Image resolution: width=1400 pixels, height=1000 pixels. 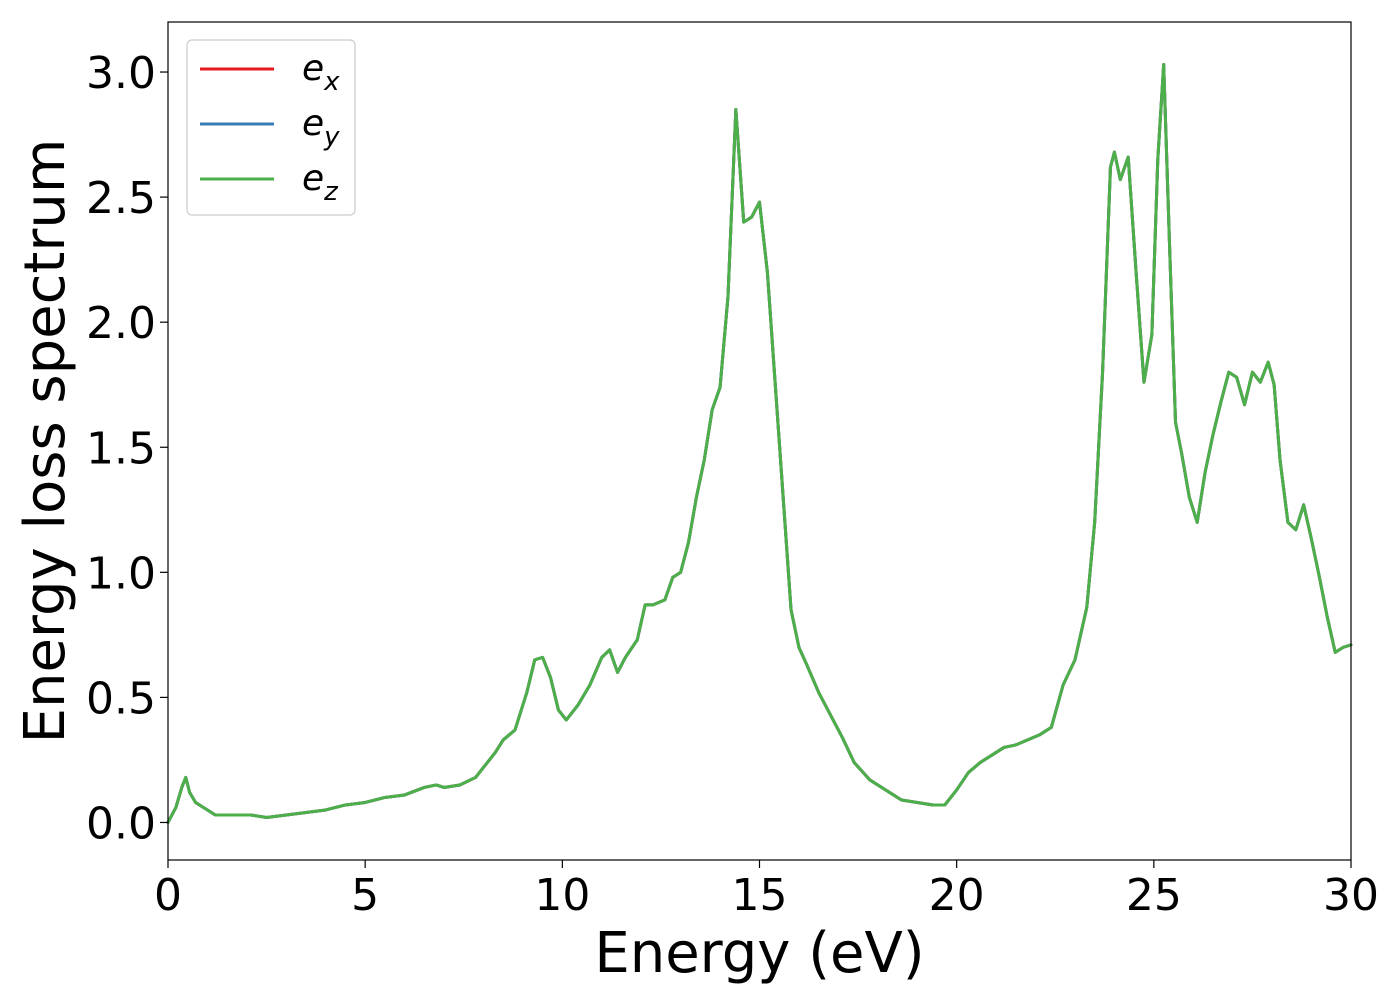 What do you see at coordinates (121, 823) in the screenshot?
I see `y-tick-label: 0.0` at bounding box center [121, 823].